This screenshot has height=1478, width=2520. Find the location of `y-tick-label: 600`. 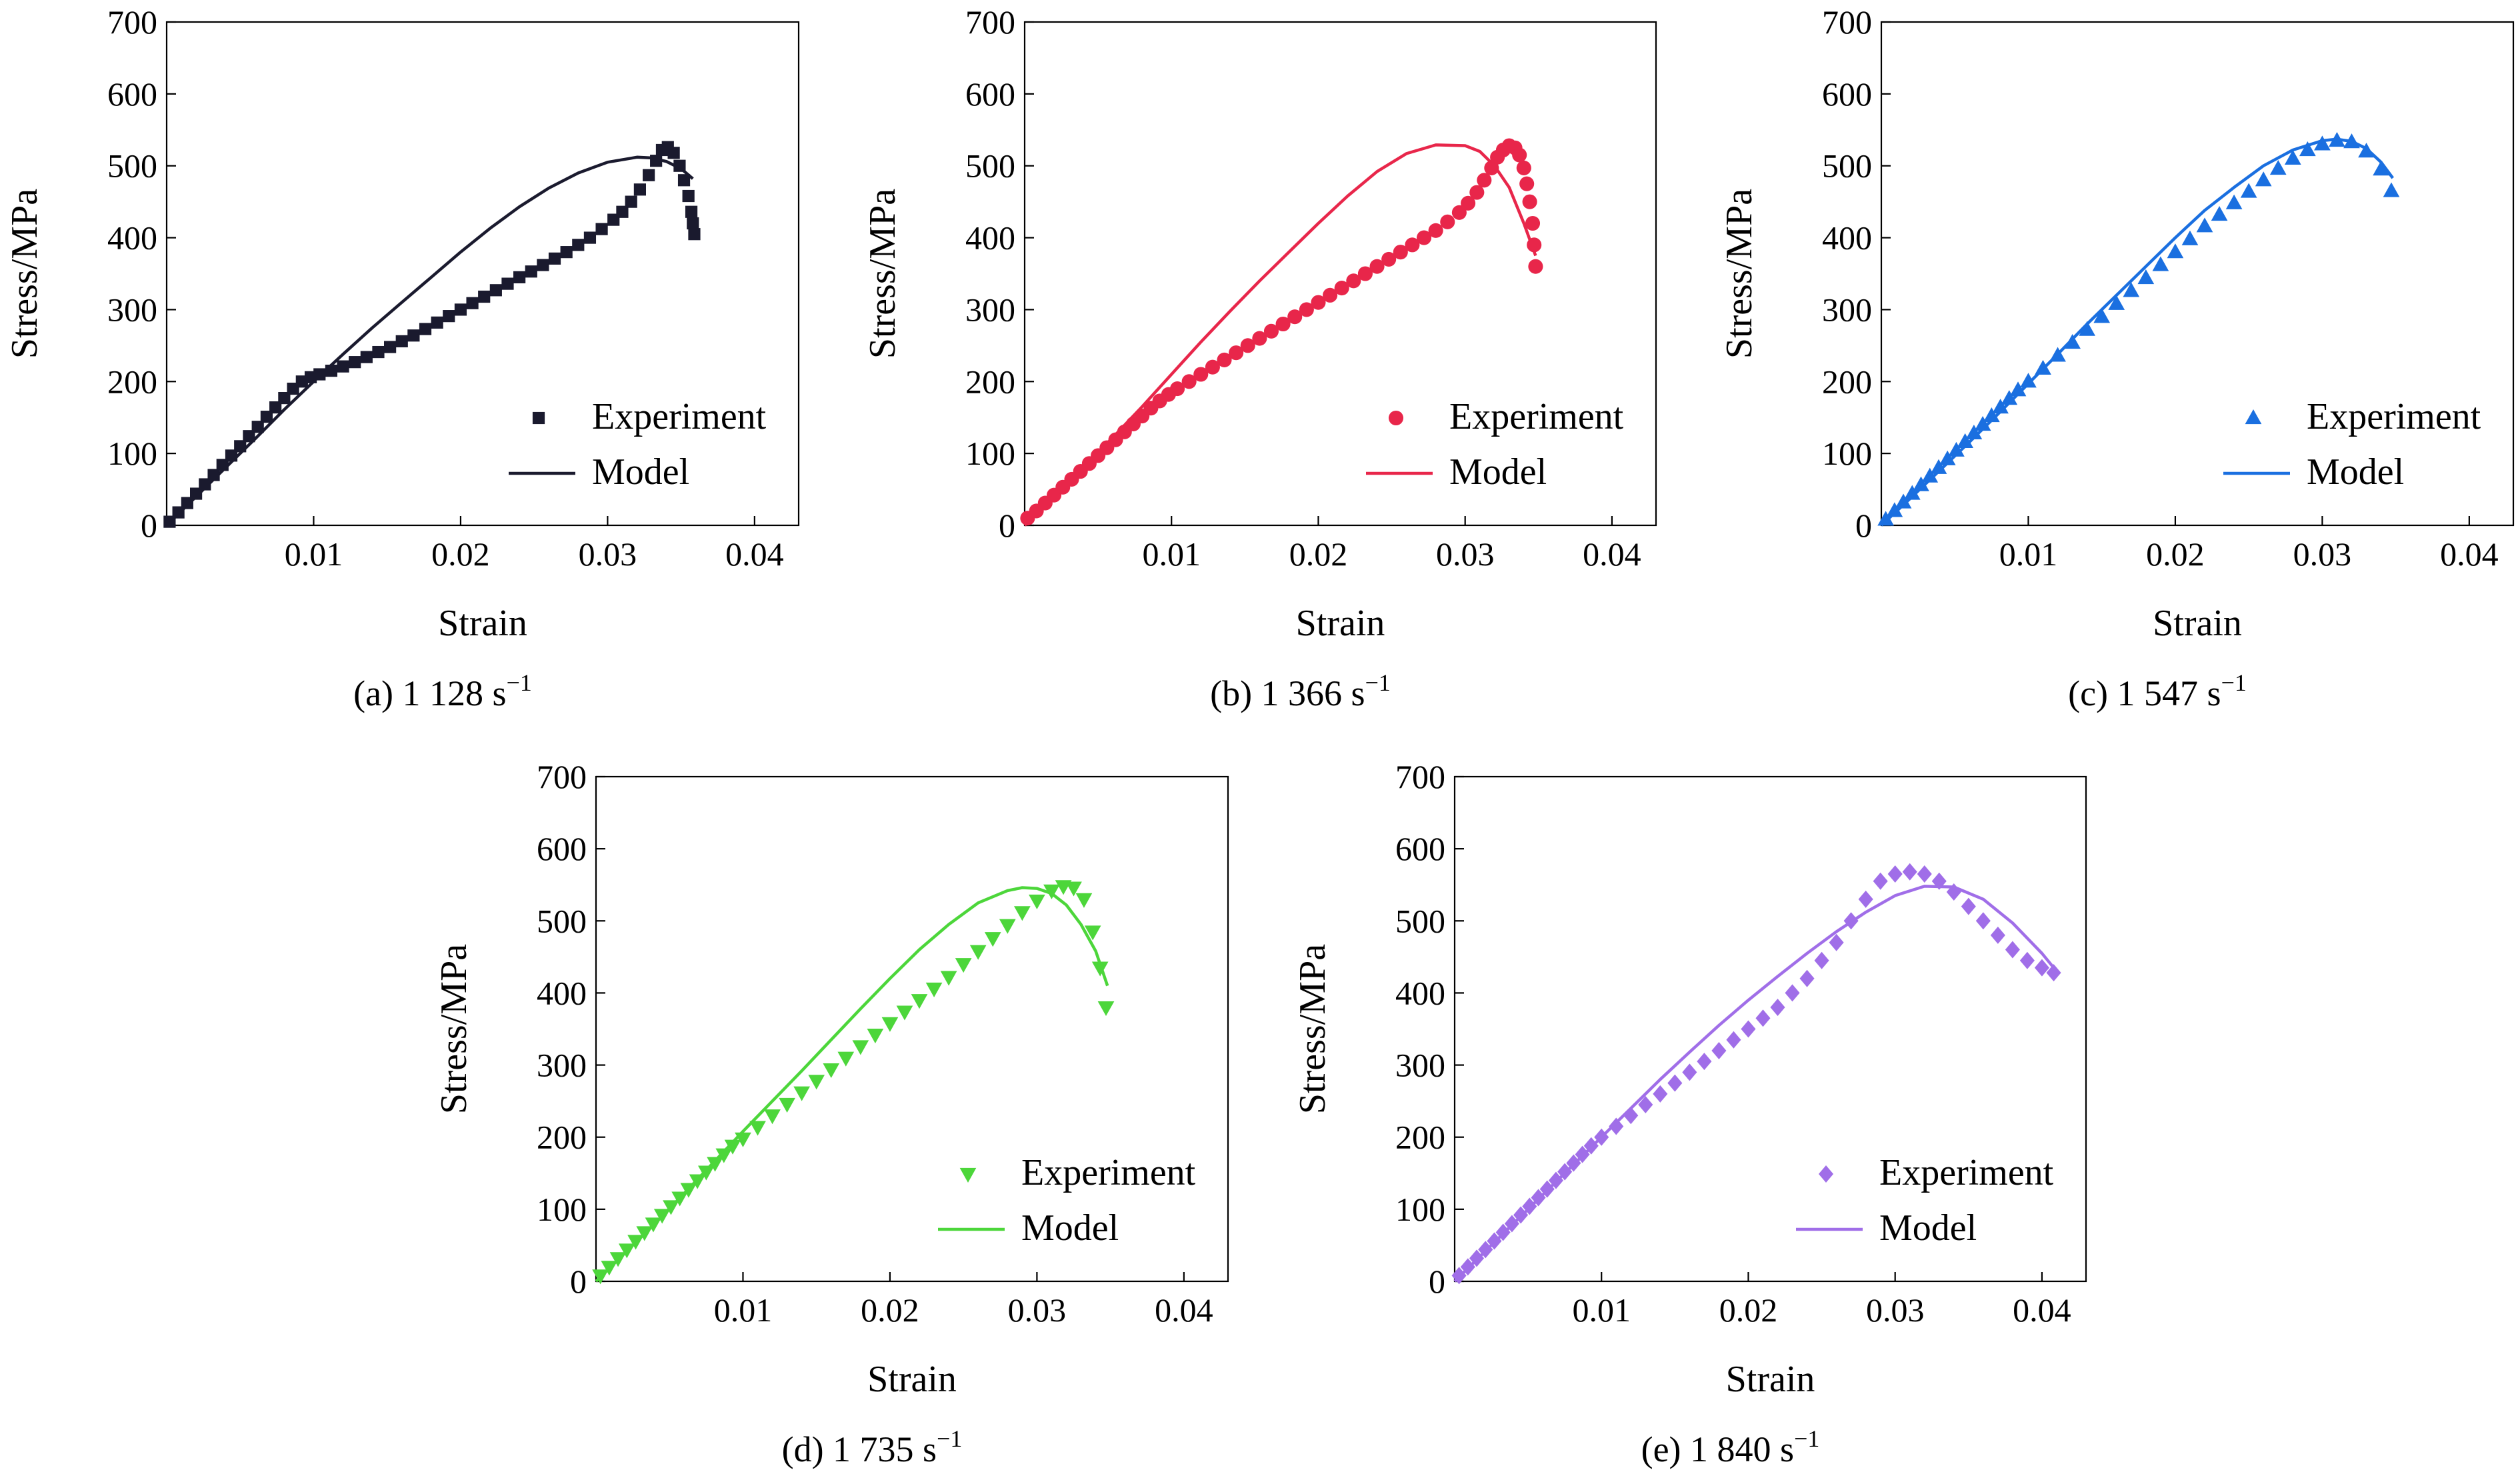

y-tick-label: 600 is located at coordinates (562, 848).